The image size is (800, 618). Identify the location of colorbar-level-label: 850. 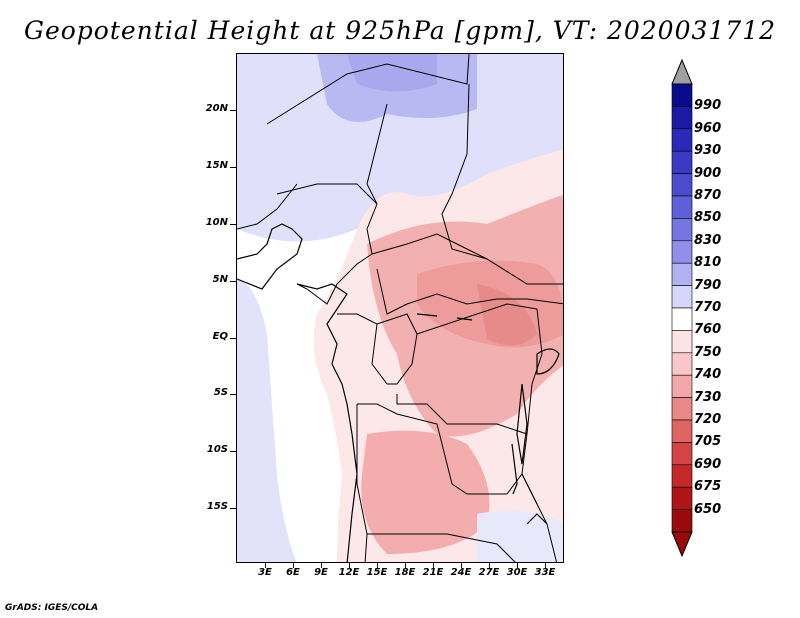
(708, 218).